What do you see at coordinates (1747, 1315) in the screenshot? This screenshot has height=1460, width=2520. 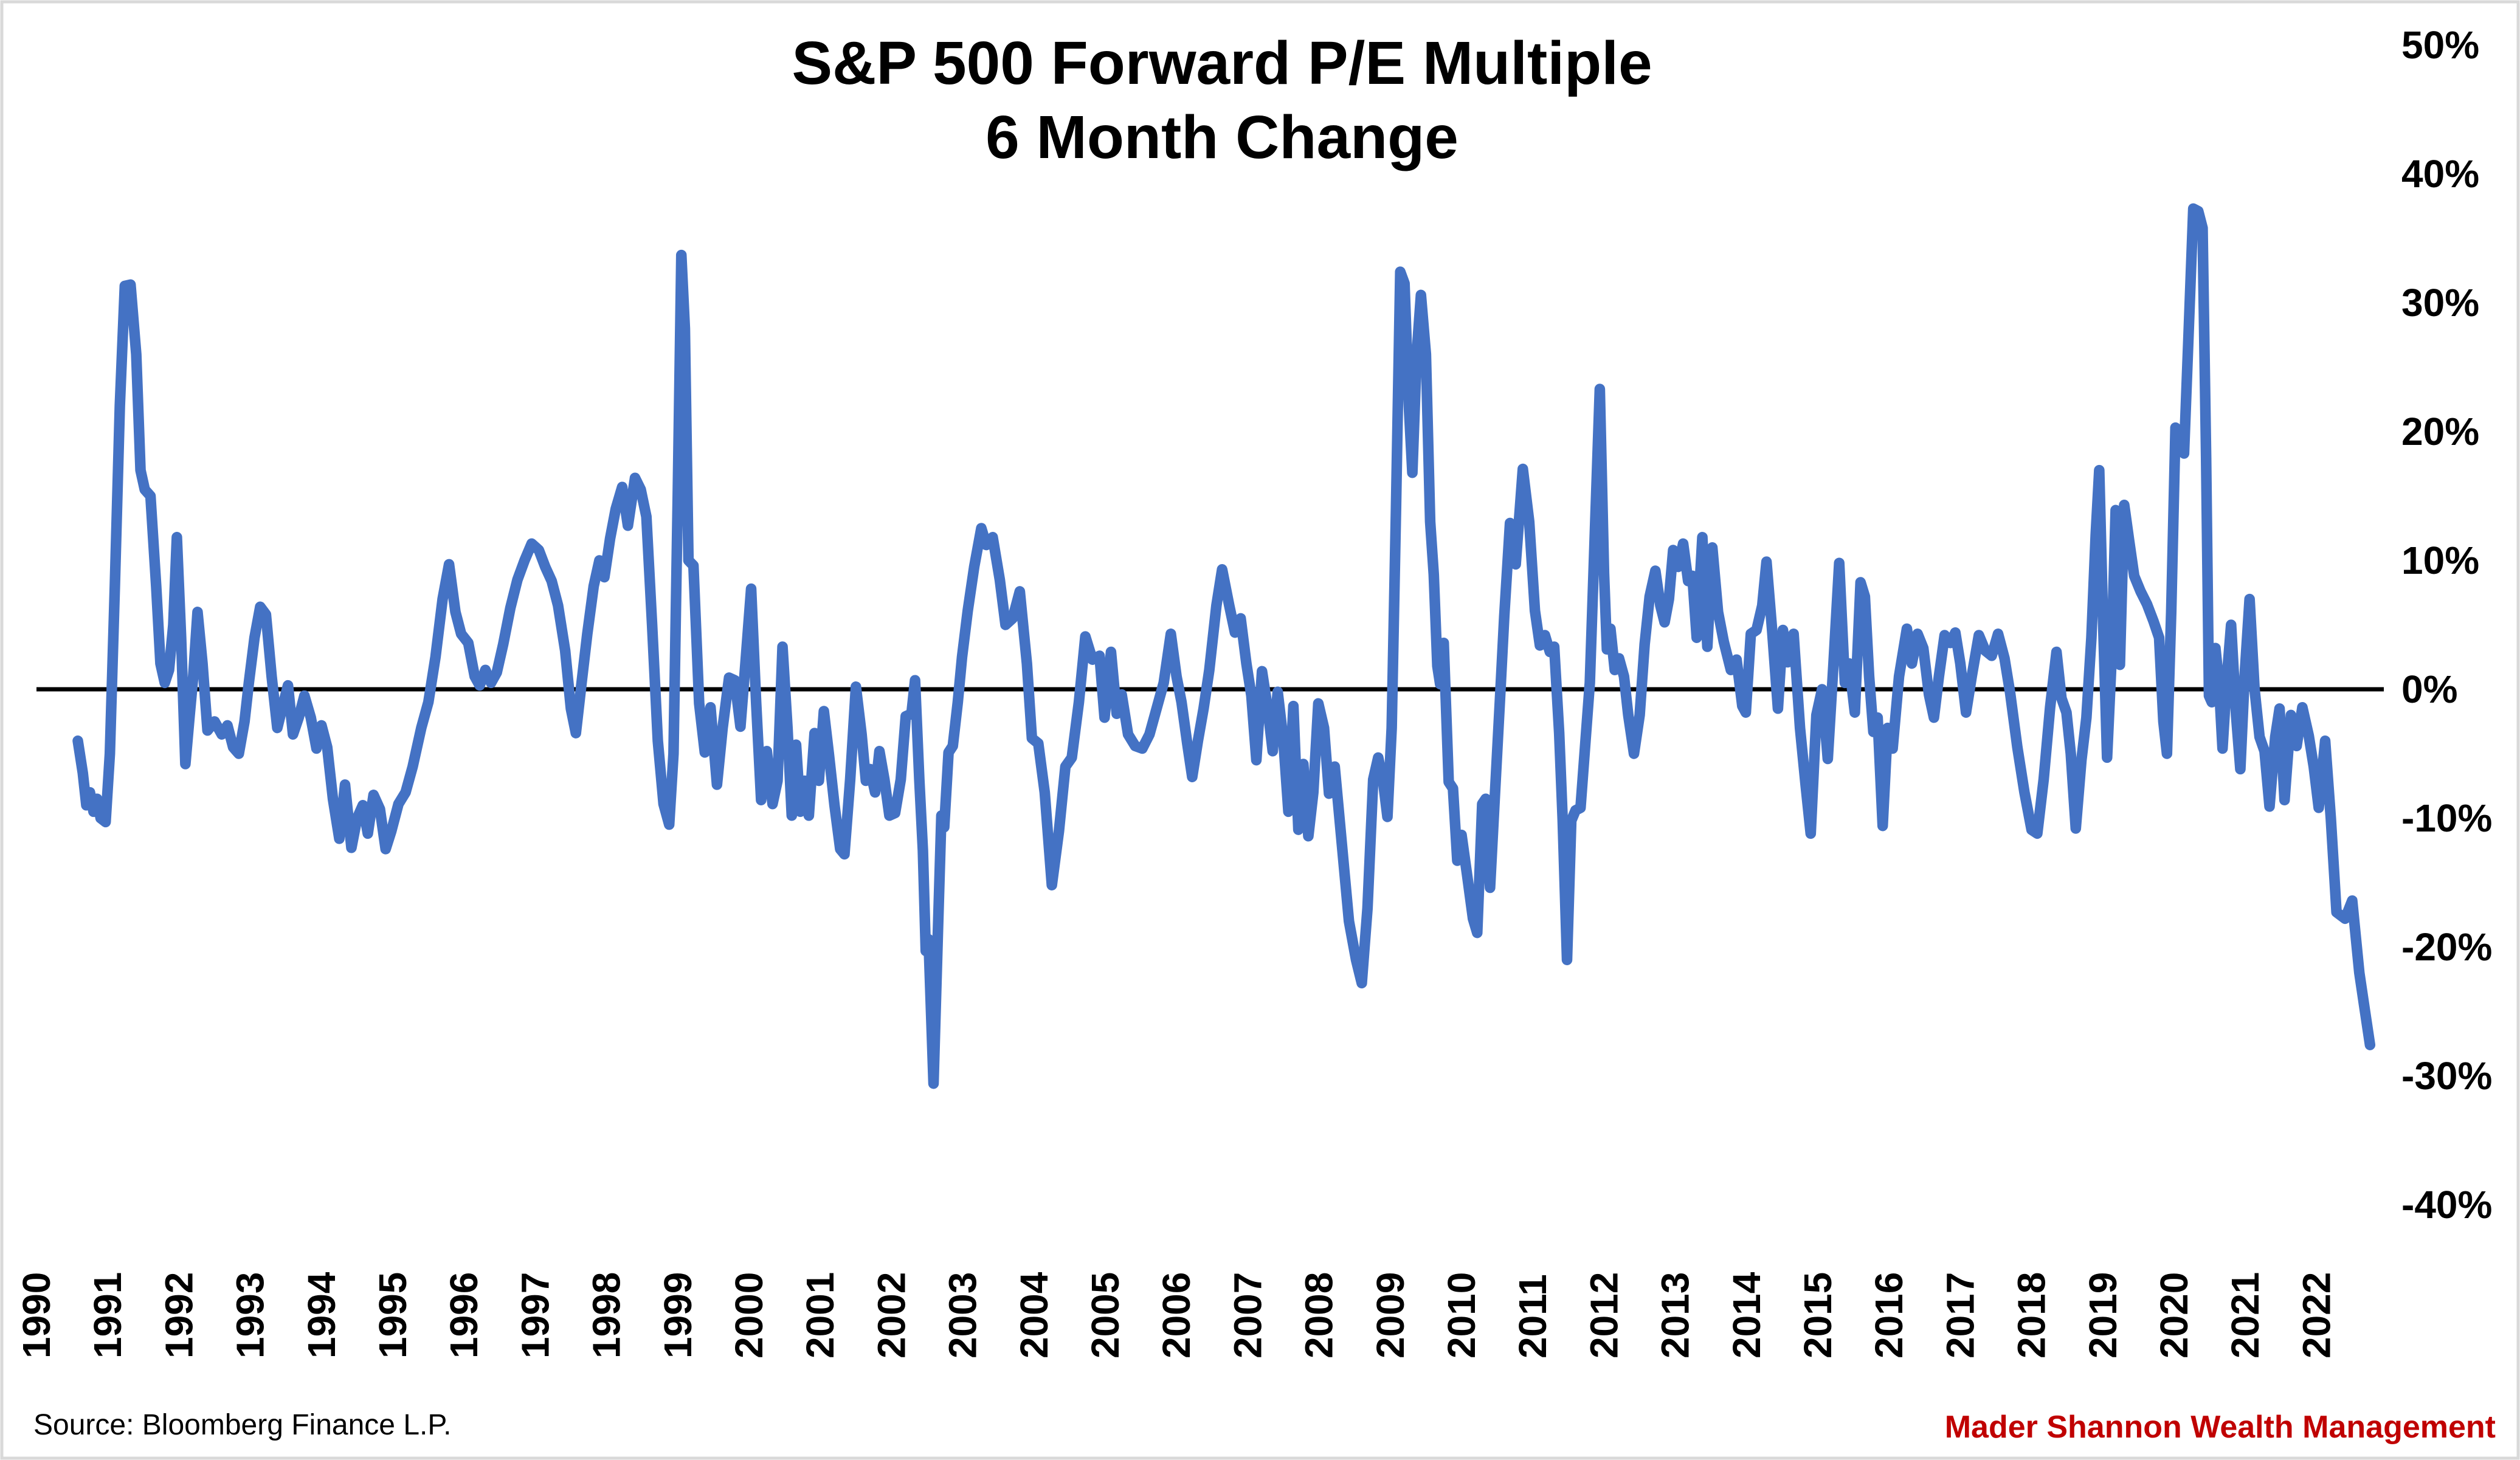 I see `x-year-label-2014: 2014` at bounding box center [1747, 1315].